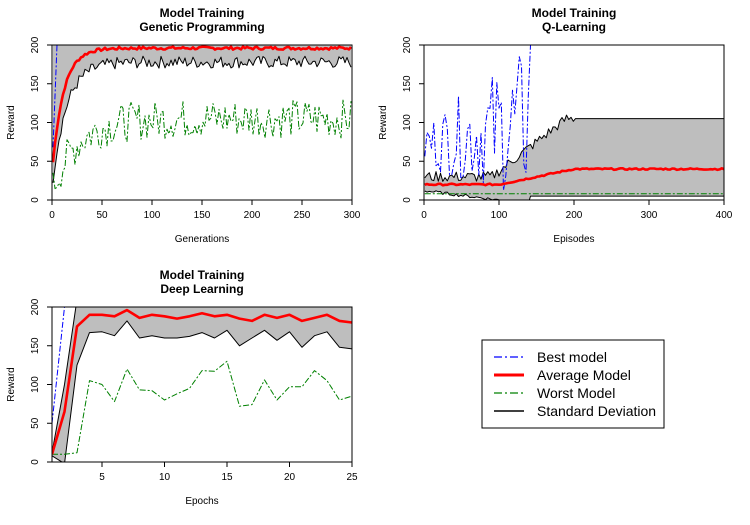 The width and height of the screenshot is (750, 525). I want to click on plot-frame, so click(202, 122).